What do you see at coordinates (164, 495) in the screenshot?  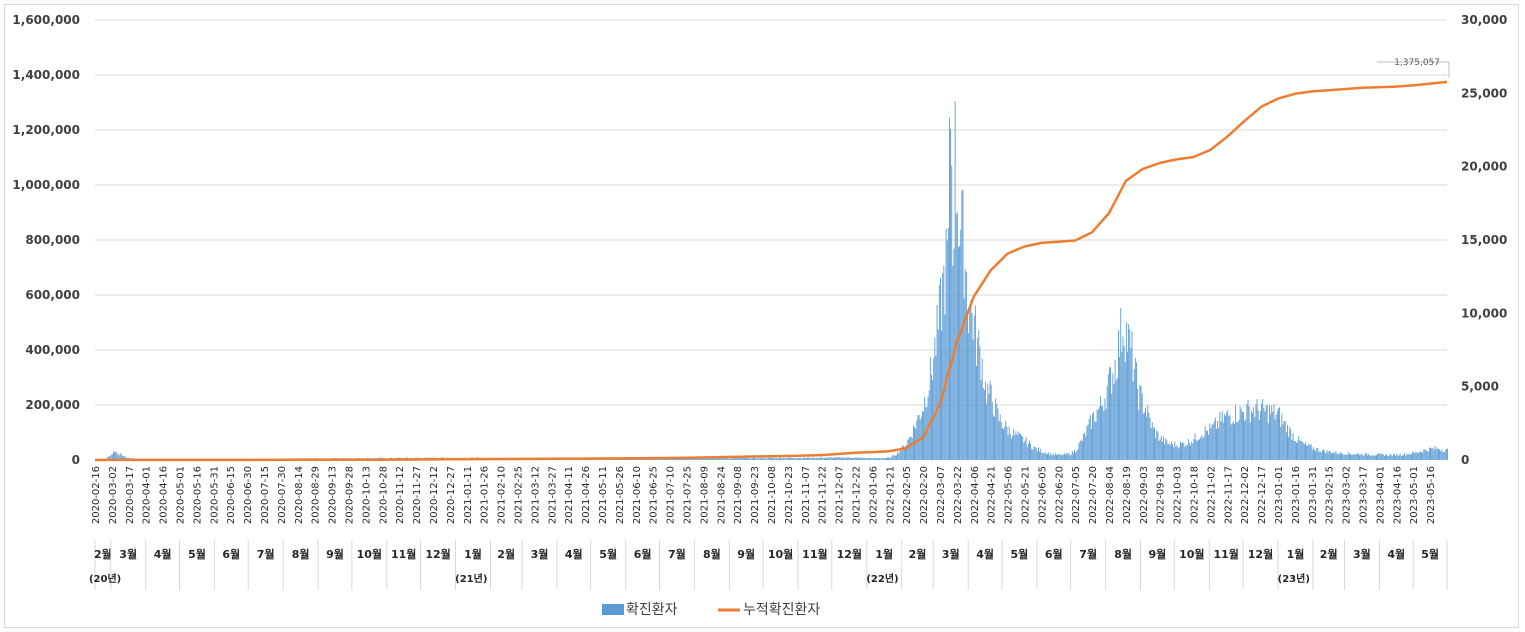 I see `date-tick-label: 2020-04-16` at bounding box center [164, 495].